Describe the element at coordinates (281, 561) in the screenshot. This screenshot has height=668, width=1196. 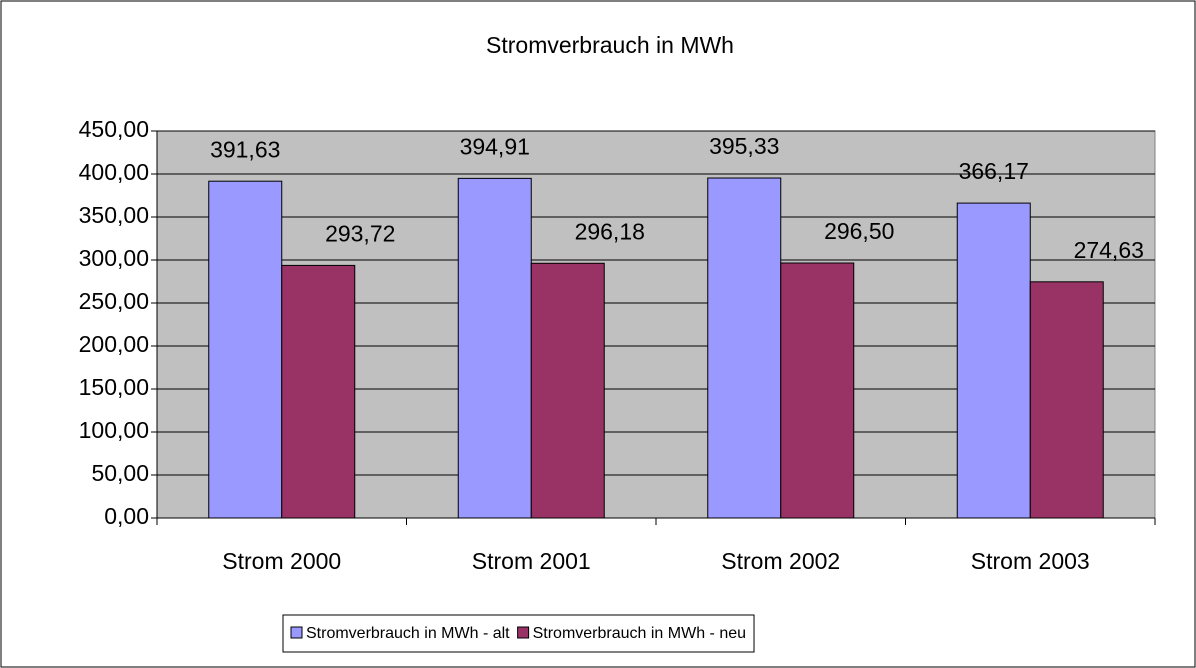
I see `x-tick-label: Strom 2000` at that location.